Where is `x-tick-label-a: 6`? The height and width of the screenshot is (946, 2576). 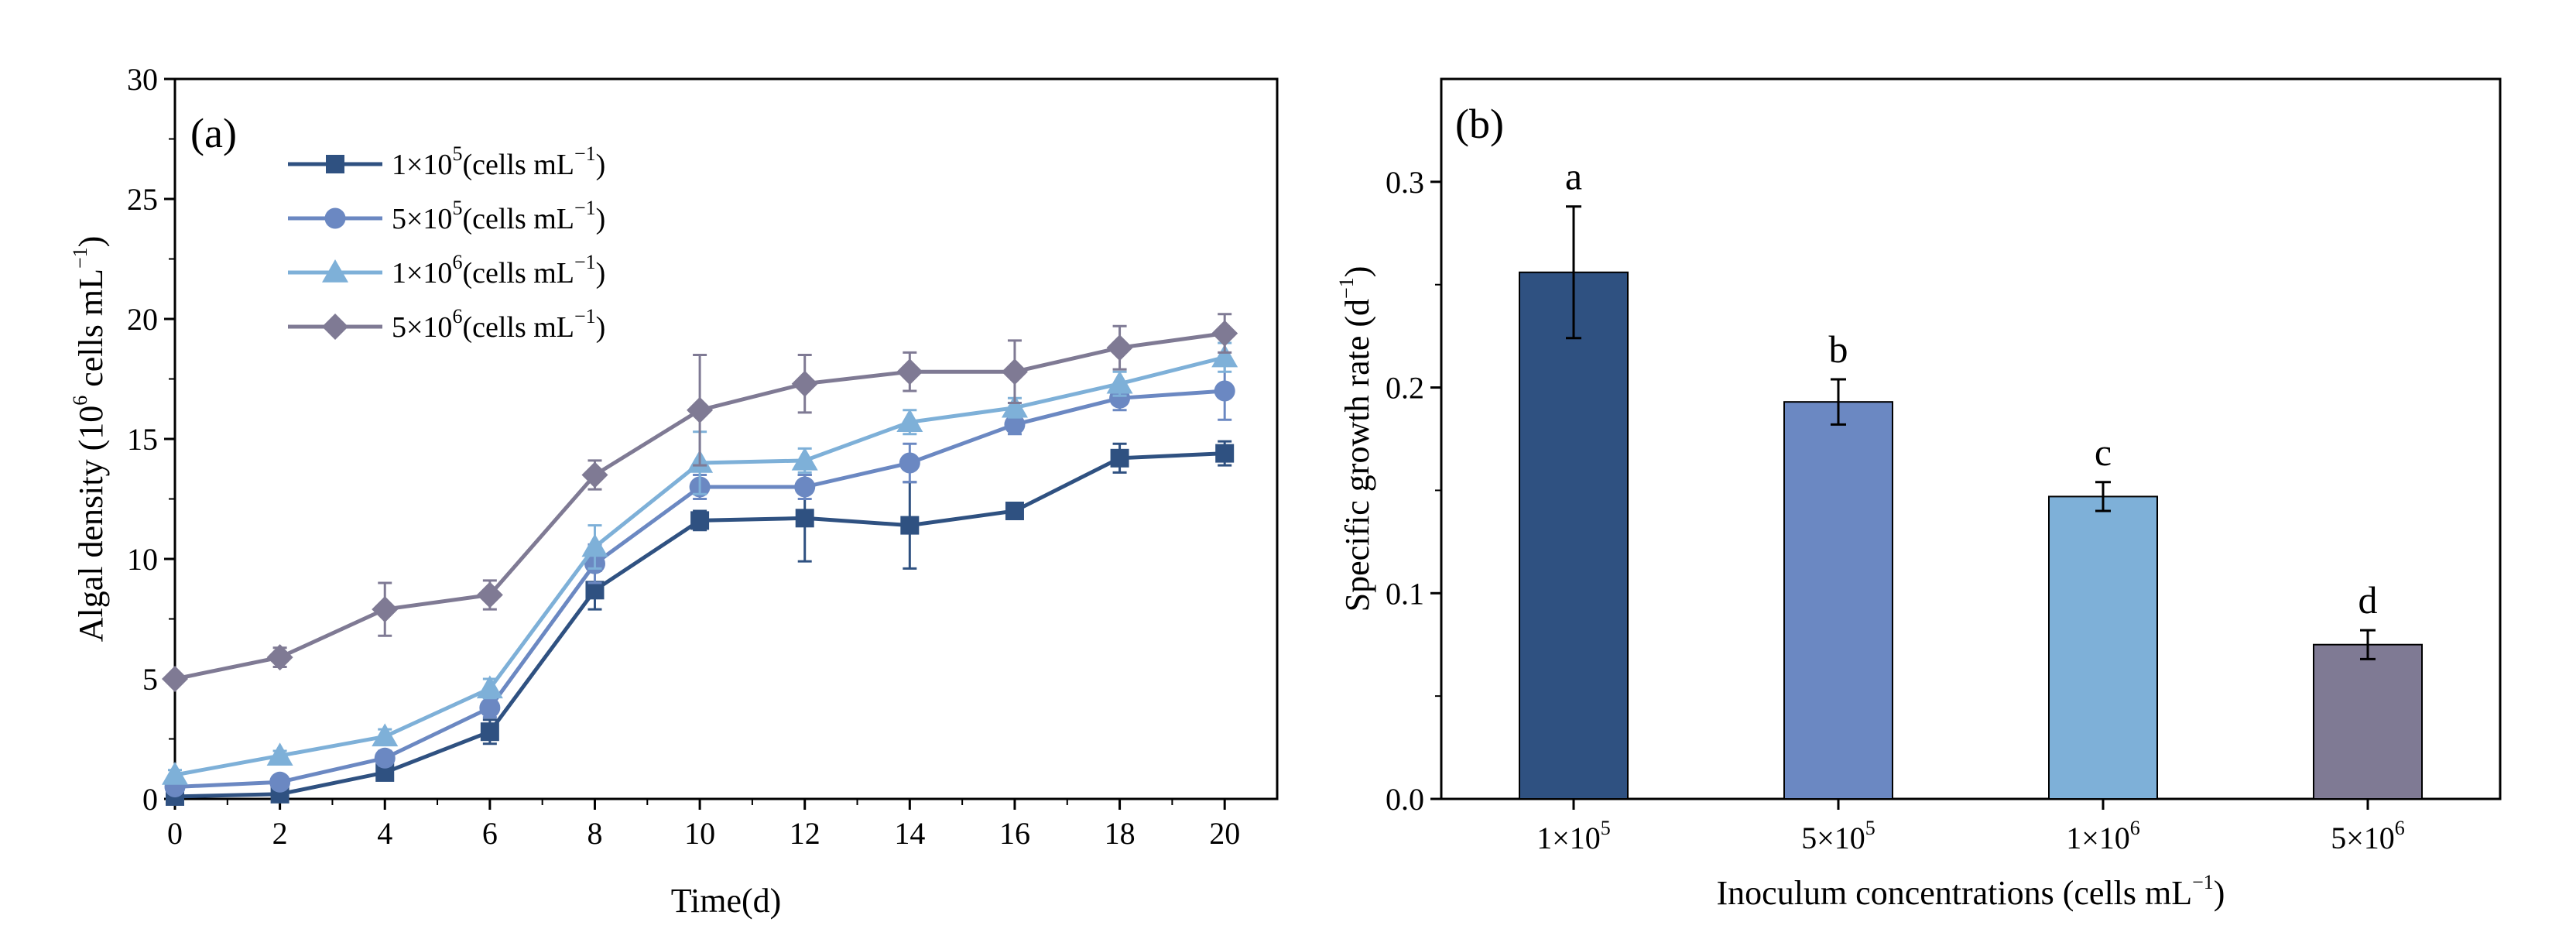 x-tick-label-a: 6 is located at coordinates (490, 833).